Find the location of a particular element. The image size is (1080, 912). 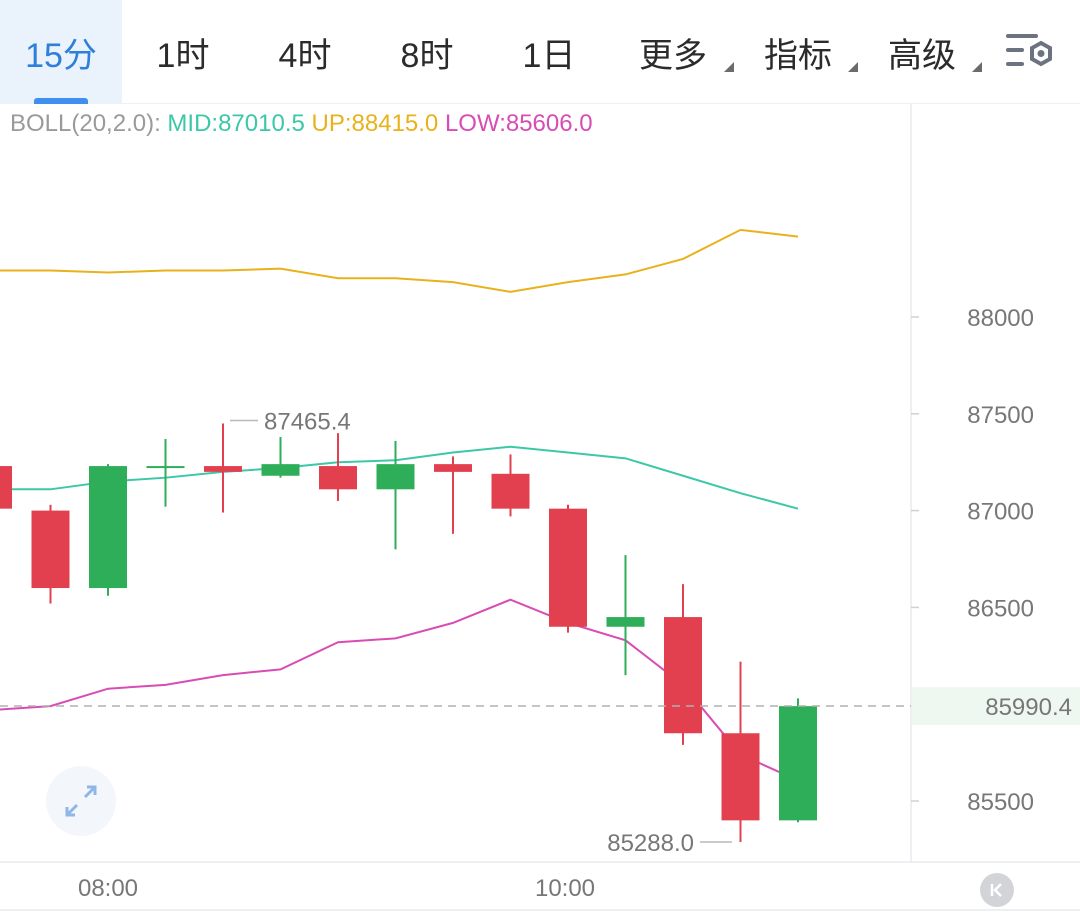

boll-mid-value: MID:87010.5 is located at coordinates (236, 123).